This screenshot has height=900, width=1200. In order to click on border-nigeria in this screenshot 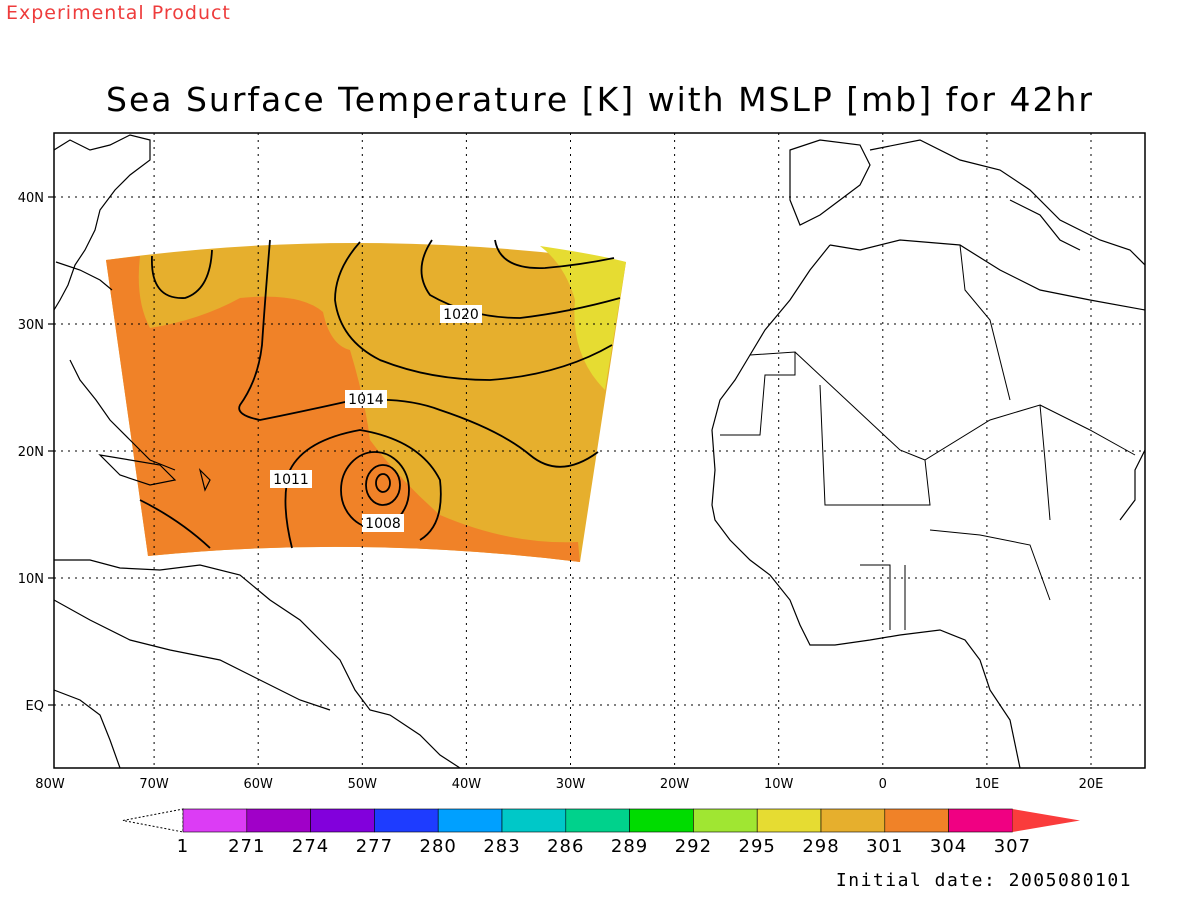, I will do `click(990, 565)`.